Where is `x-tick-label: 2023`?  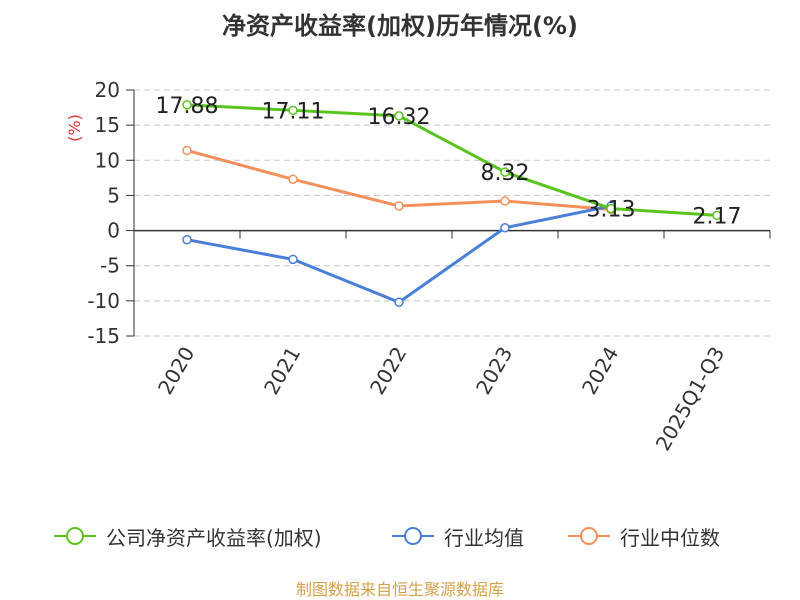
x-tick-label: 2023 is located at coordinates (494, 371).